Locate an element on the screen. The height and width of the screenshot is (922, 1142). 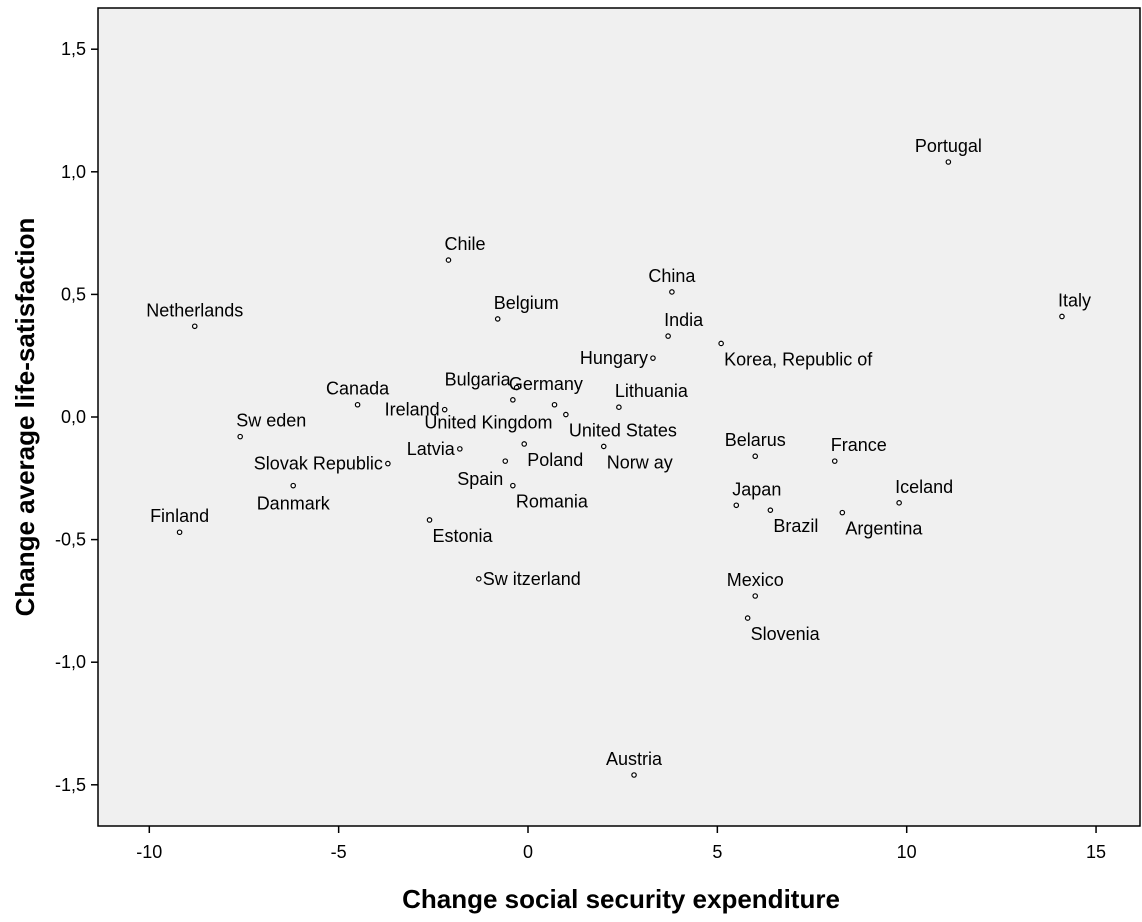
y-tick-label: 1,0 is located at coordinates (73, 172).